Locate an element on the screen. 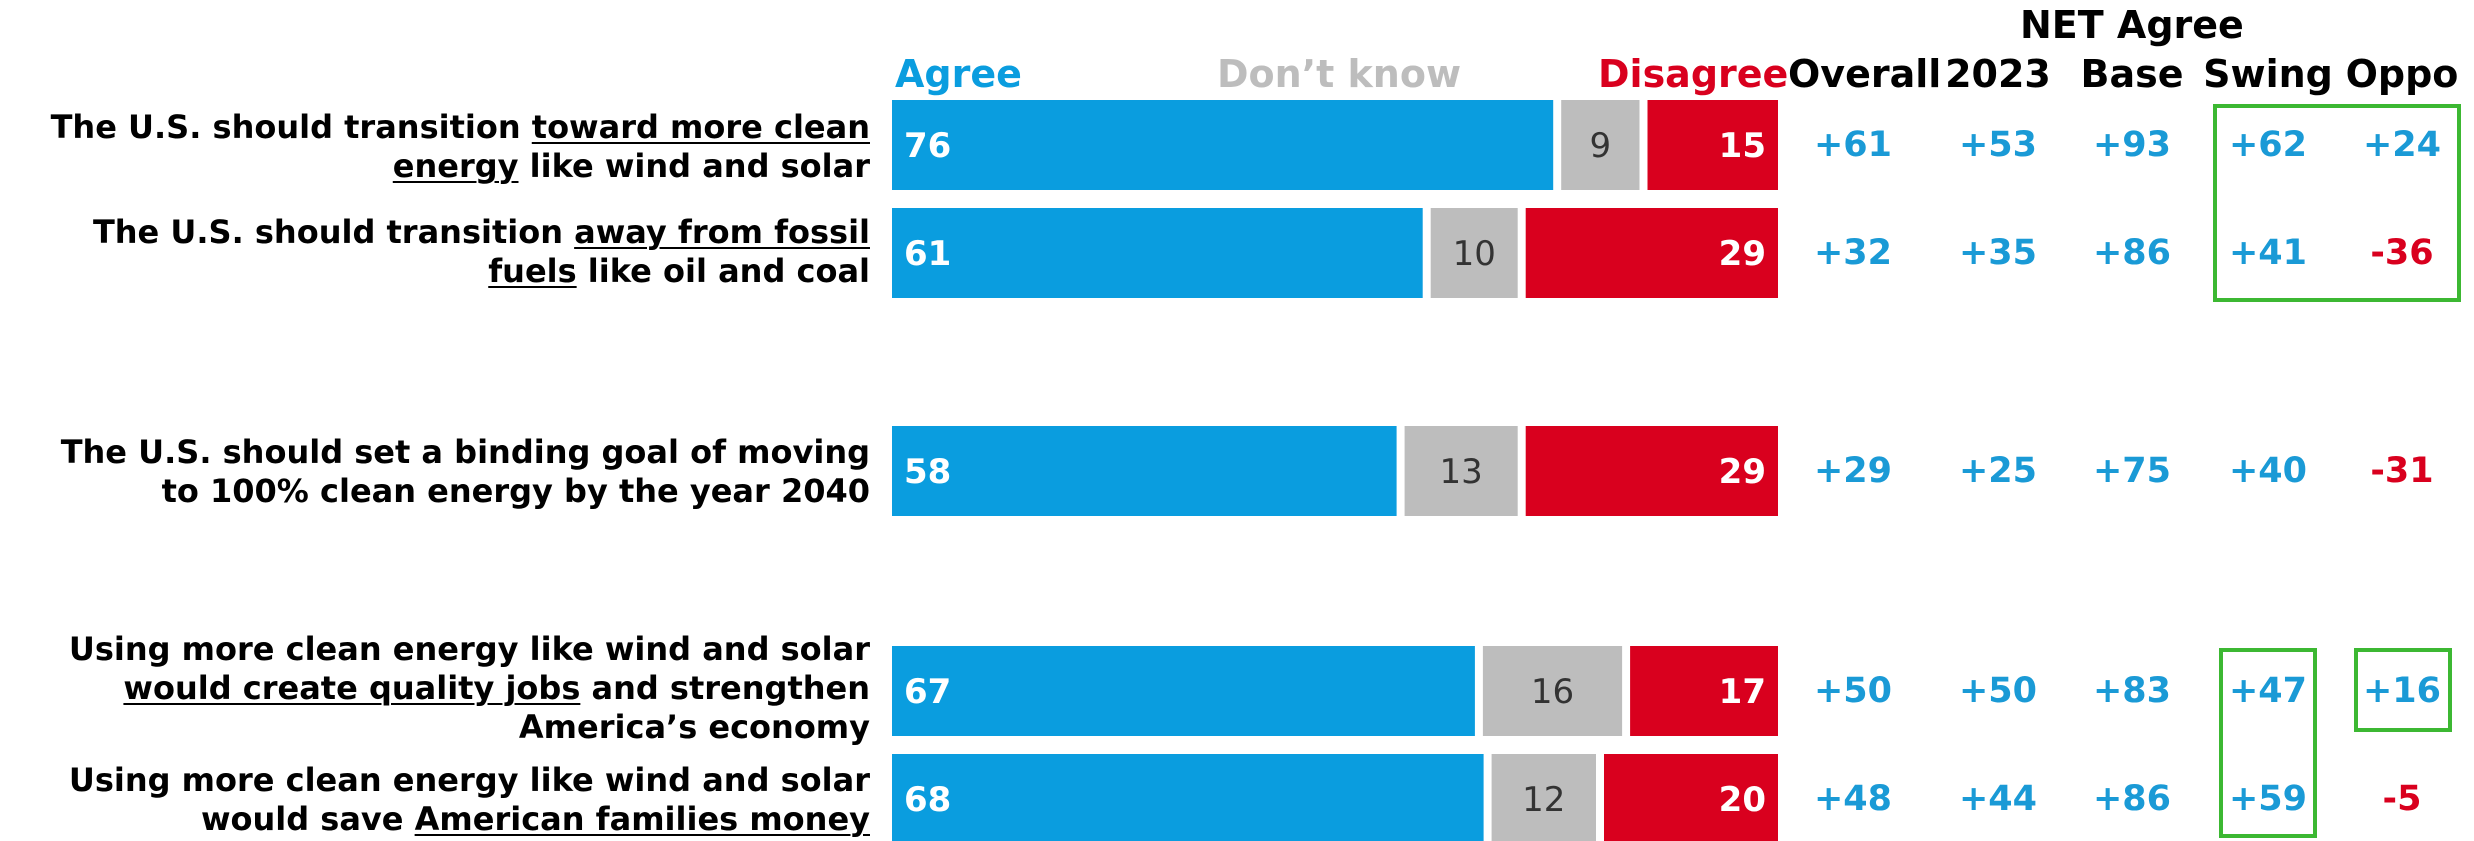  column-header-base: Base is located at coordinates (2132, 74).